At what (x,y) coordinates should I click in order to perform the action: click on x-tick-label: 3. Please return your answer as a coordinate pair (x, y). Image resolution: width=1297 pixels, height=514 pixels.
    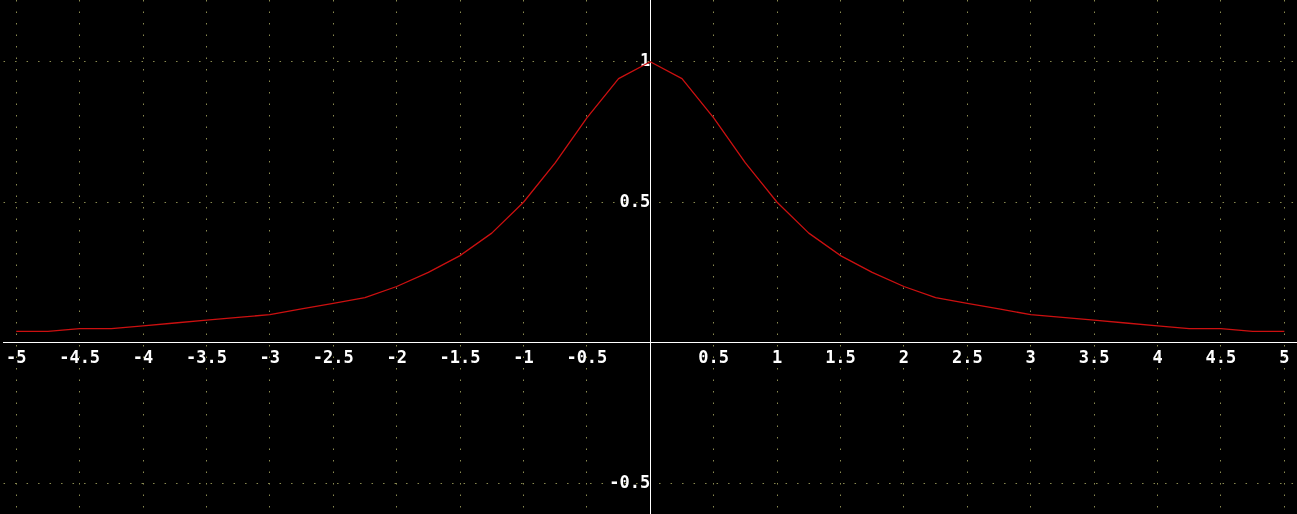
    Looking at the image, I should click on (1030, 357).